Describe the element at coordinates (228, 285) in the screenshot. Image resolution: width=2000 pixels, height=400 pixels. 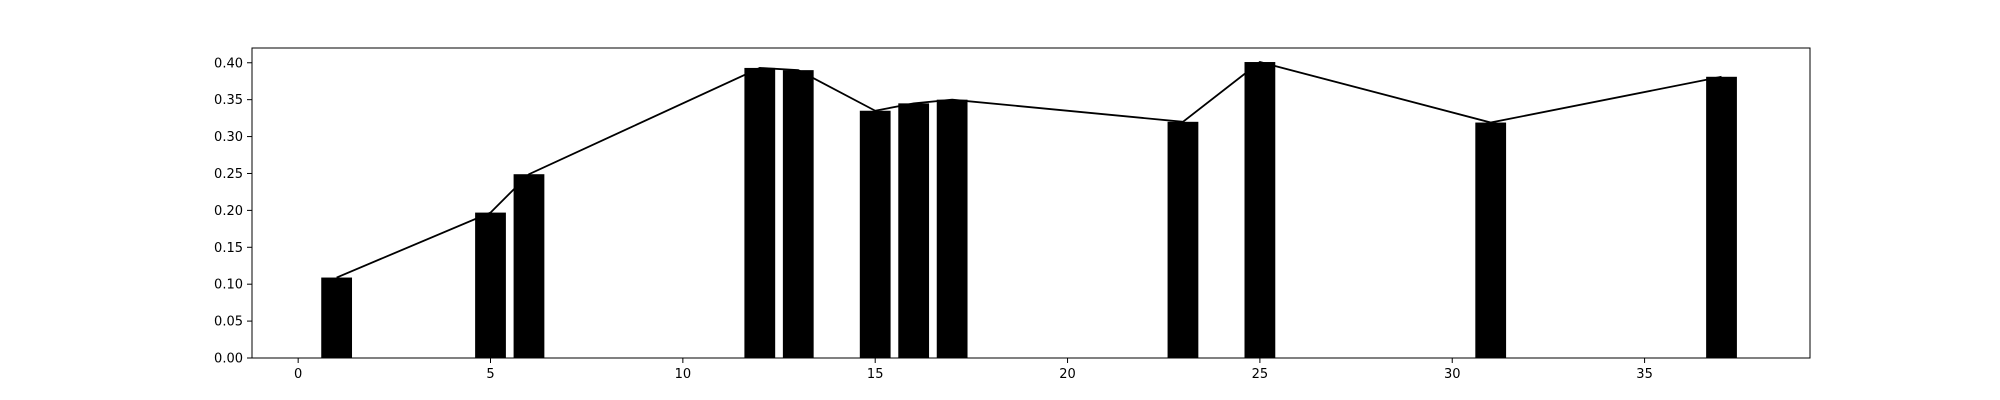
I see `y-tick-label: 0.10` at that location.